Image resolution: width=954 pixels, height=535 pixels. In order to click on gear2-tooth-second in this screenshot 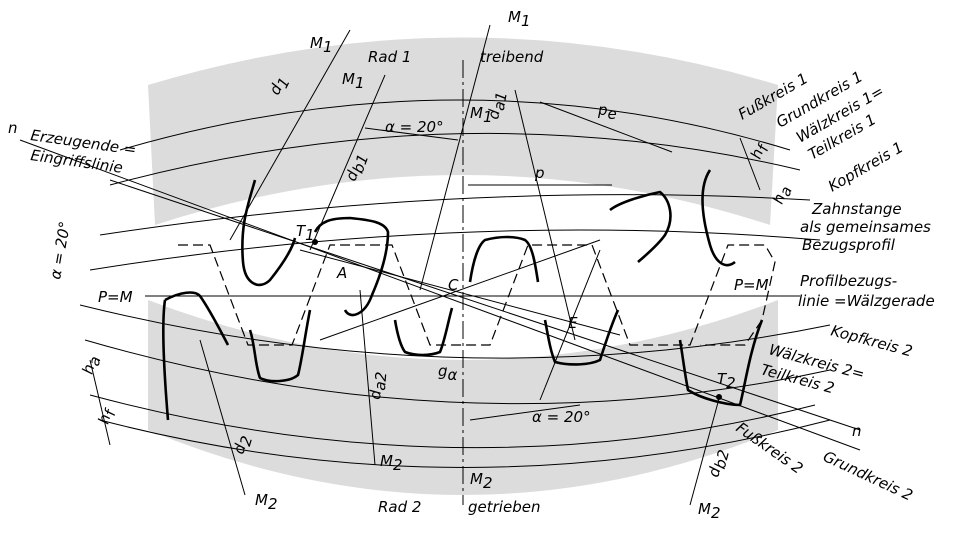, I will do `click(280, 346)`.